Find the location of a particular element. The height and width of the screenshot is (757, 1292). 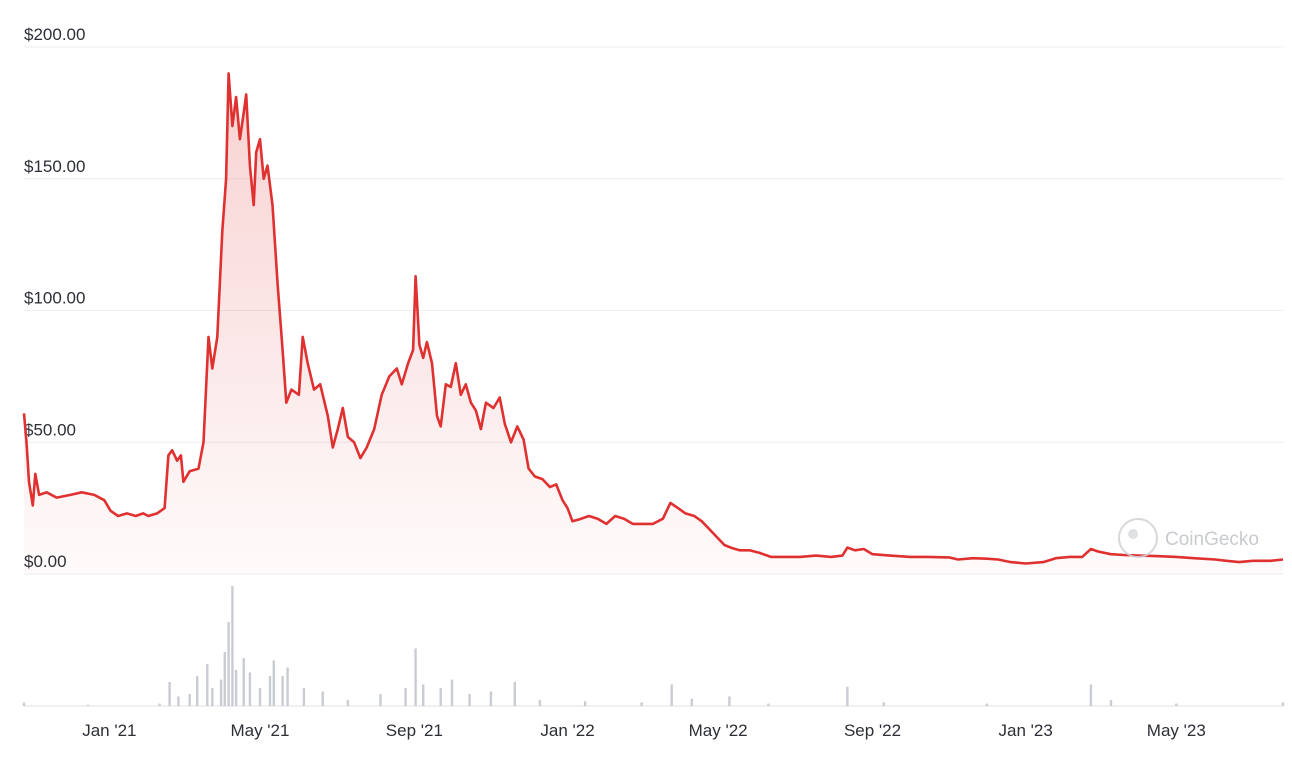

x-tick-label: Jan '22 is located at coordinates (567, 730).